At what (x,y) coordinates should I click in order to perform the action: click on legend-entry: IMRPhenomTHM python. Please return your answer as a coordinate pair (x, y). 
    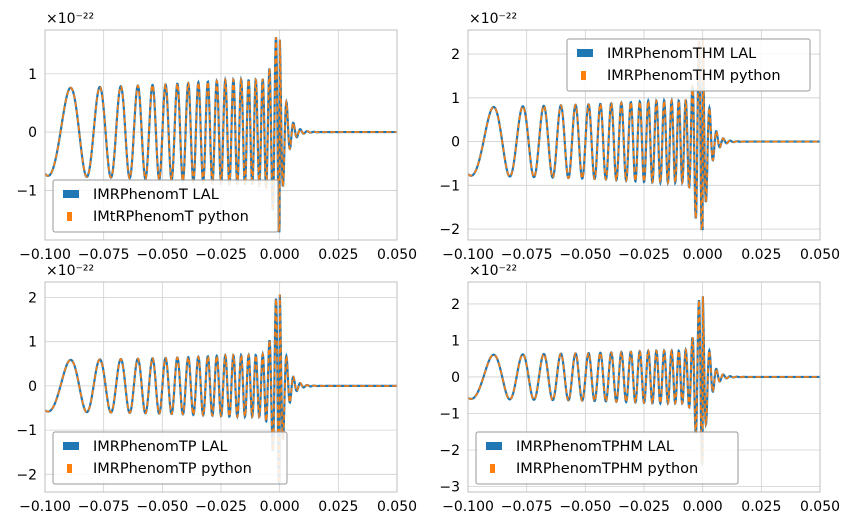
    Looking at the image, I should click on (694, 76).